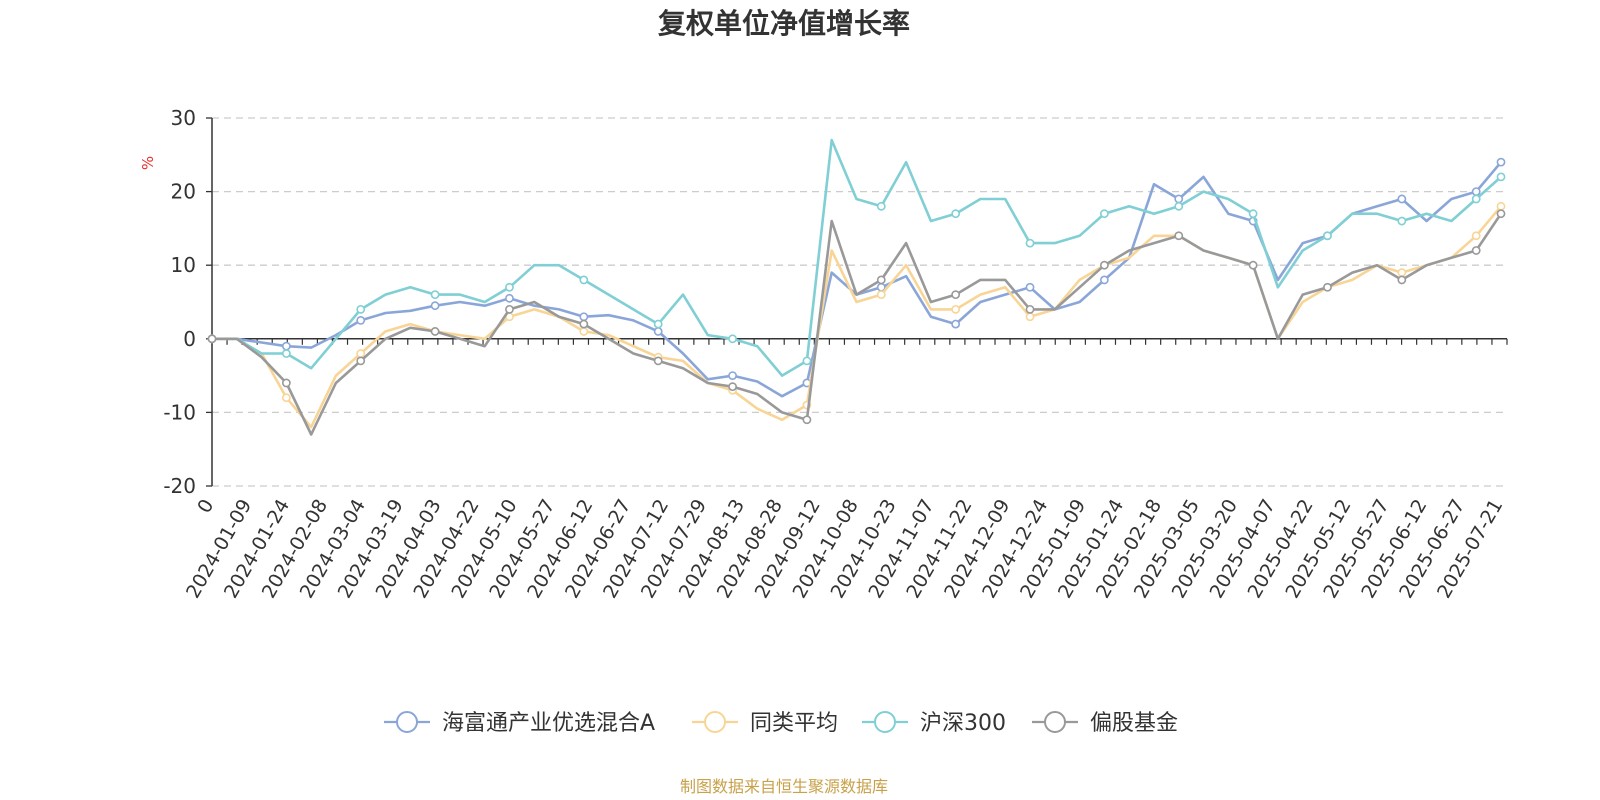 The height and width of the screenshot is (800, 1600). Describe the element at coordinates (179, 302) in the screenshot. I see `y-tick-labels: -20 -10 0 10 20 30` at that location.